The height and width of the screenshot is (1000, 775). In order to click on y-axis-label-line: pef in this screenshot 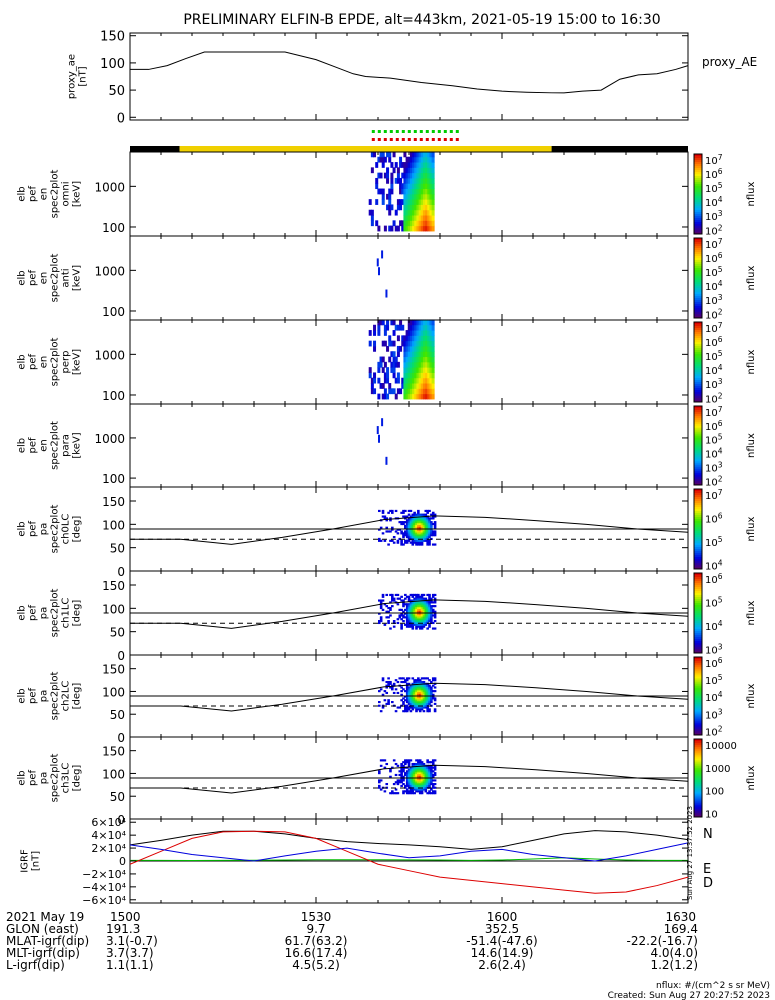, I will do `click(33, 613)`.